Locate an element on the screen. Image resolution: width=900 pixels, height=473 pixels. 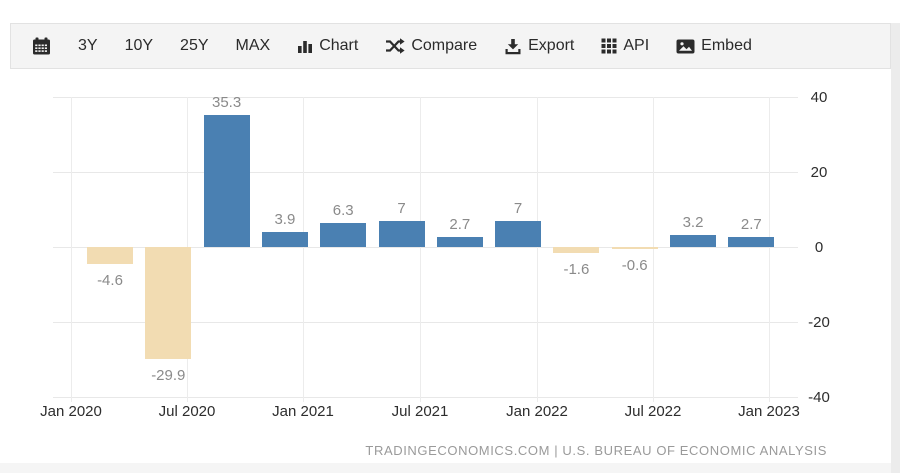
bar-q4-2021 is located at coordinates (518, 234).